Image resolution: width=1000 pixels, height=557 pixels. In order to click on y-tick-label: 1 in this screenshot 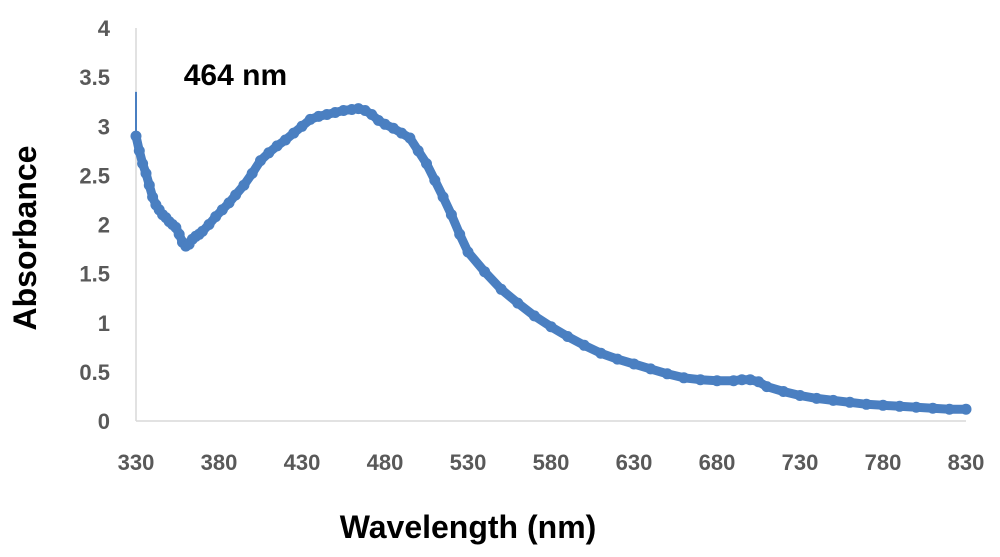, I will do `click(104, 323)`.